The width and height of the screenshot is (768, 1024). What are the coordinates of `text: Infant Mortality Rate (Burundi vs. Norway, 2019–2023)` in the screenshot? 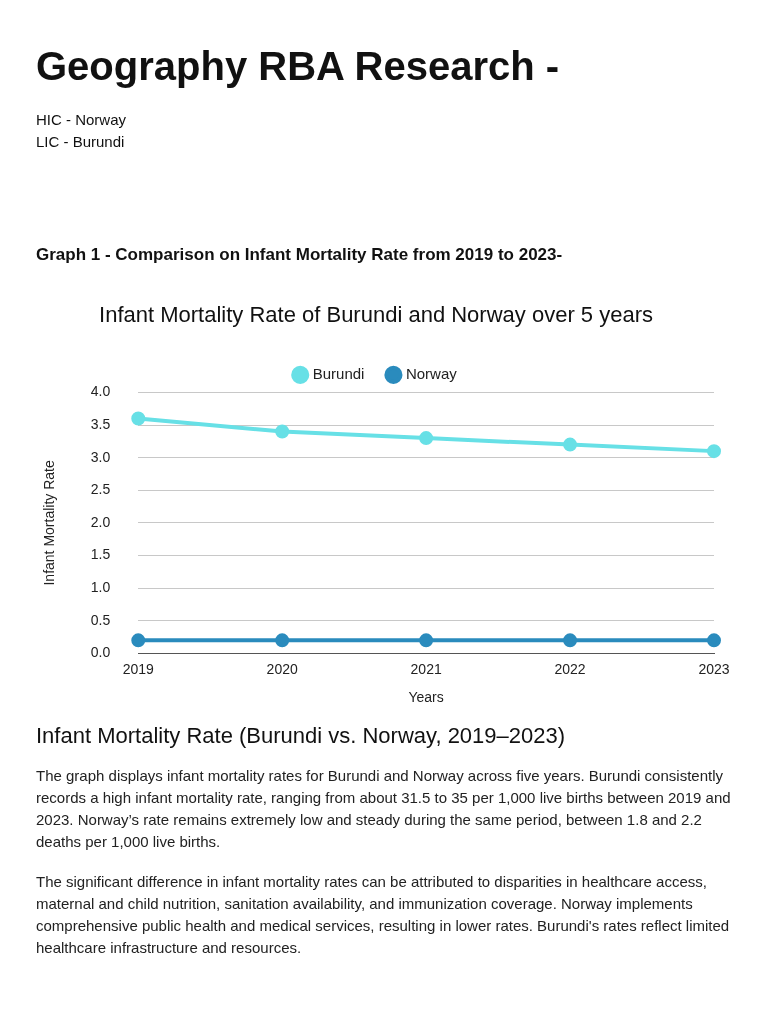 It's located at (301, 736).